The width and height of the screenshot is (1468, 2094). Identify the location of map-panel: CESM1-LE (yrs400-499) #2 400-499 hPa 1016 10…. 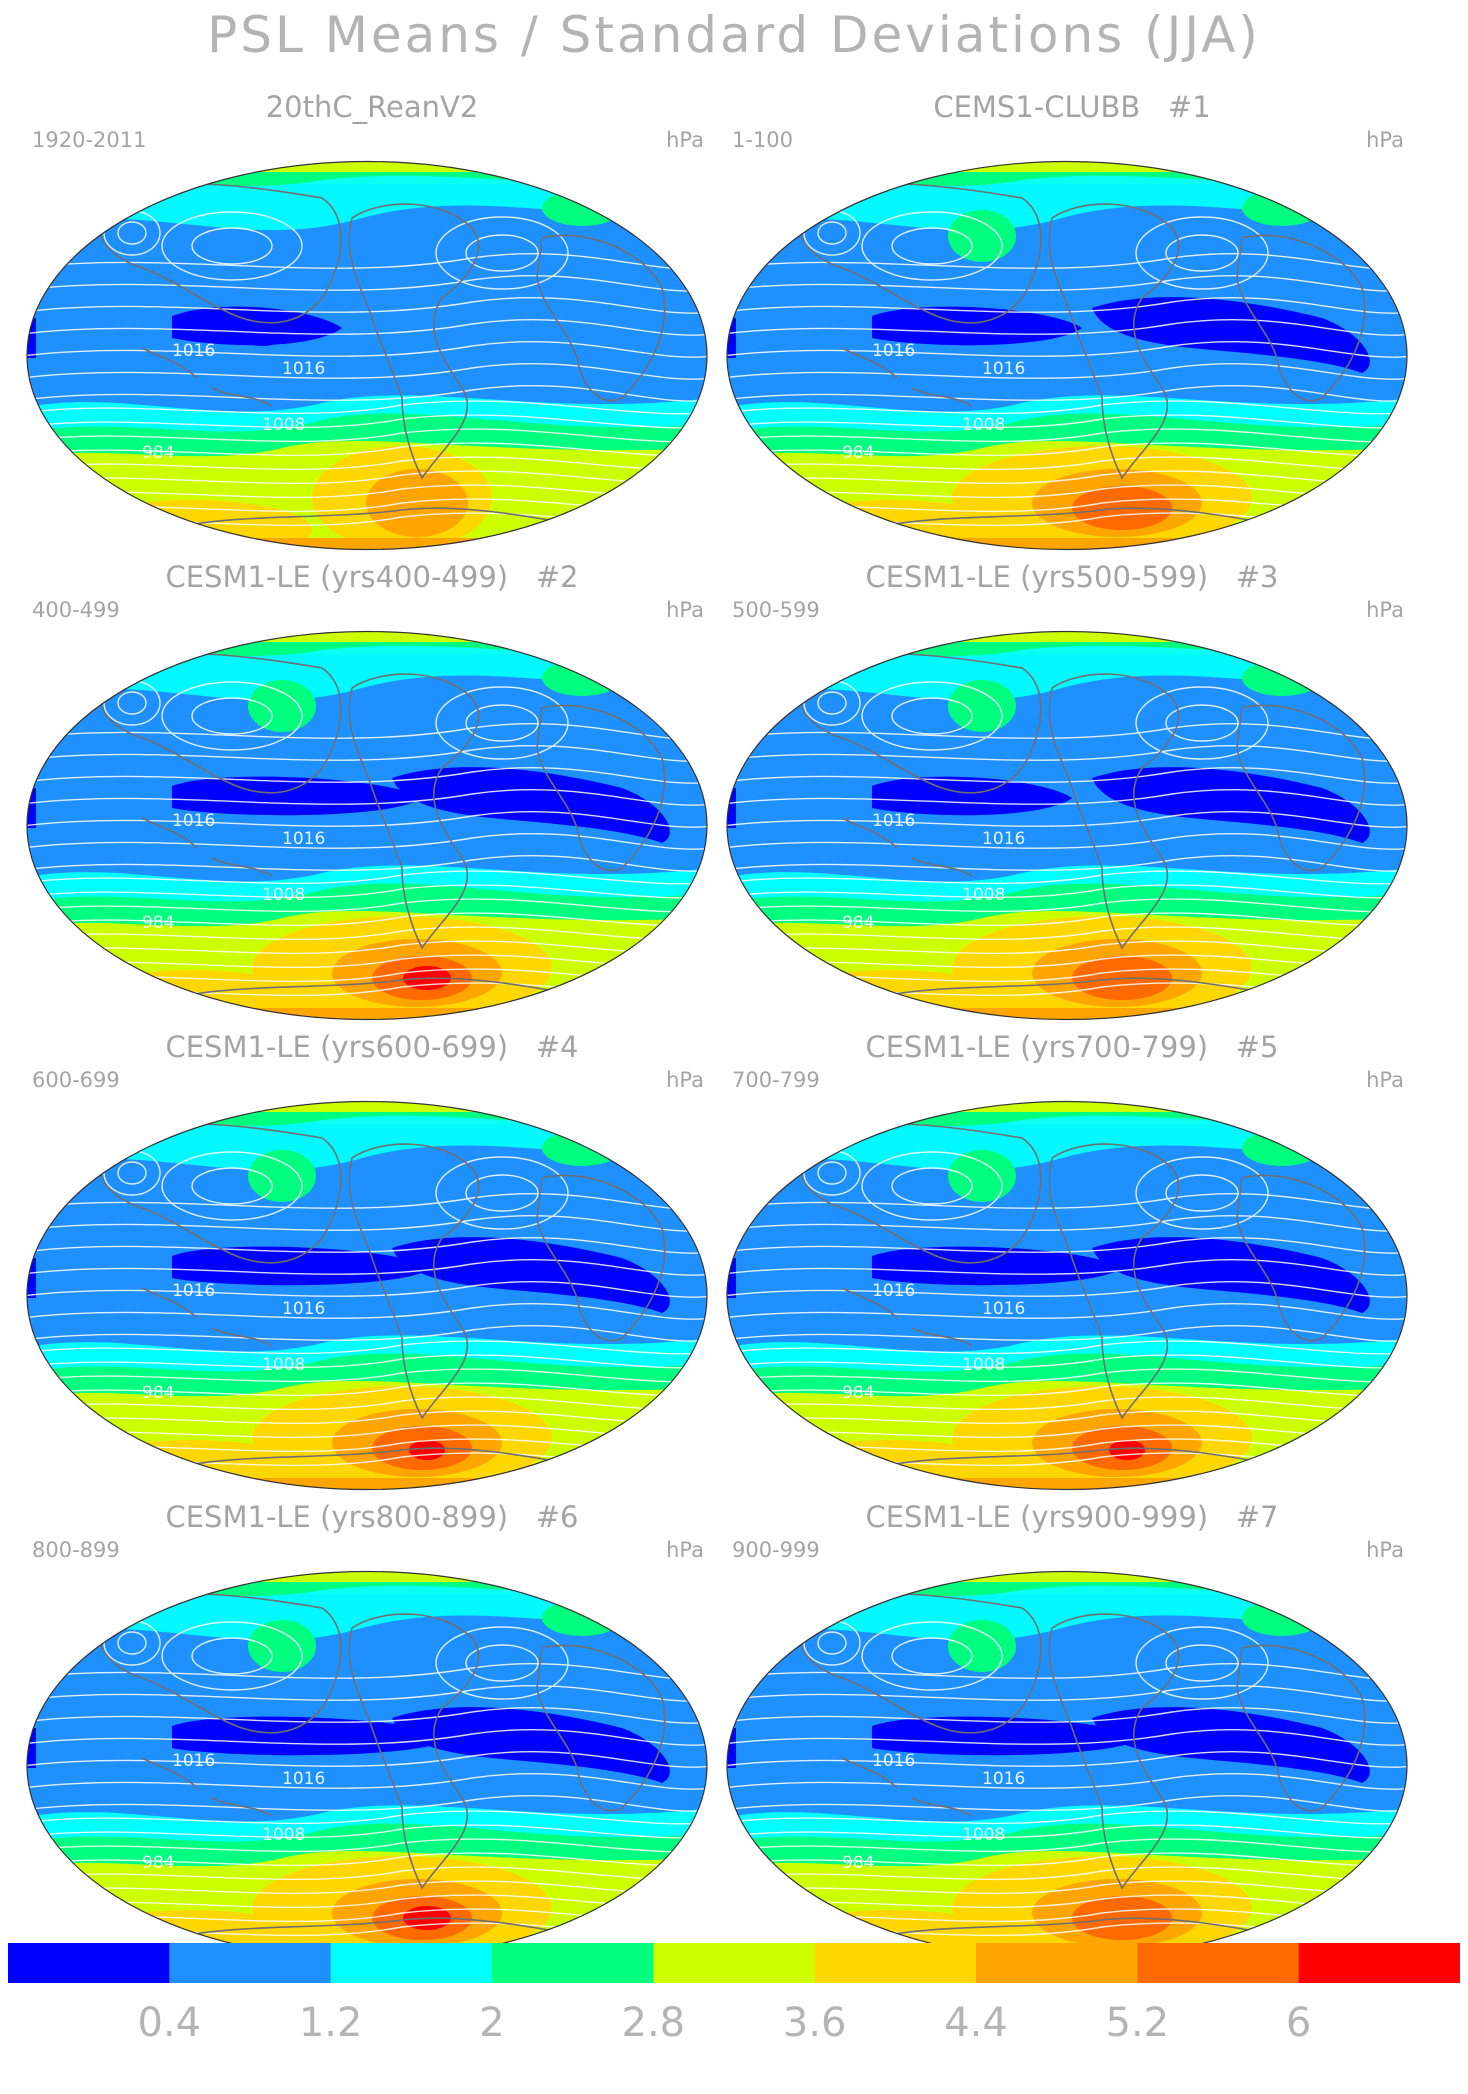
(372, 795).